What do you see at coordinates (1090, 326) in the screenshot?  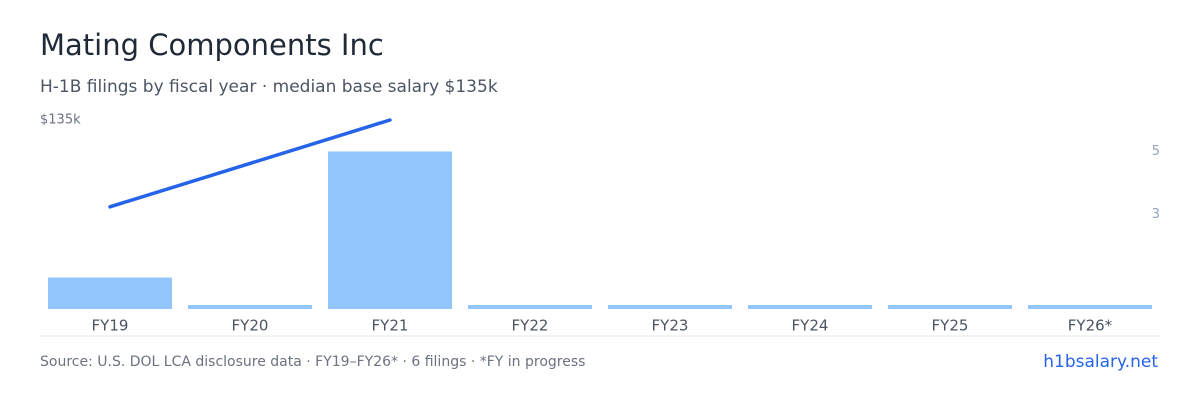 I see `x-tick-label: FY26*` at bounding box center [1090, 326].